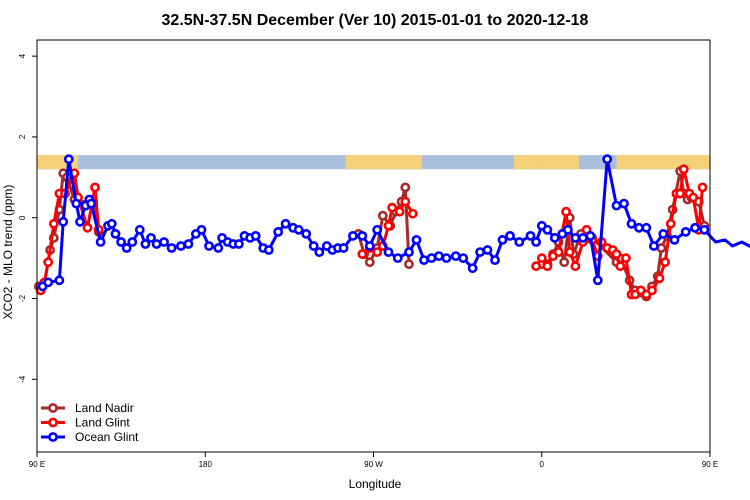  What do you see at coordinates (22, 379) in the screenshot?
I see `y-tick-label: -4` at bounding box center [22, 379].